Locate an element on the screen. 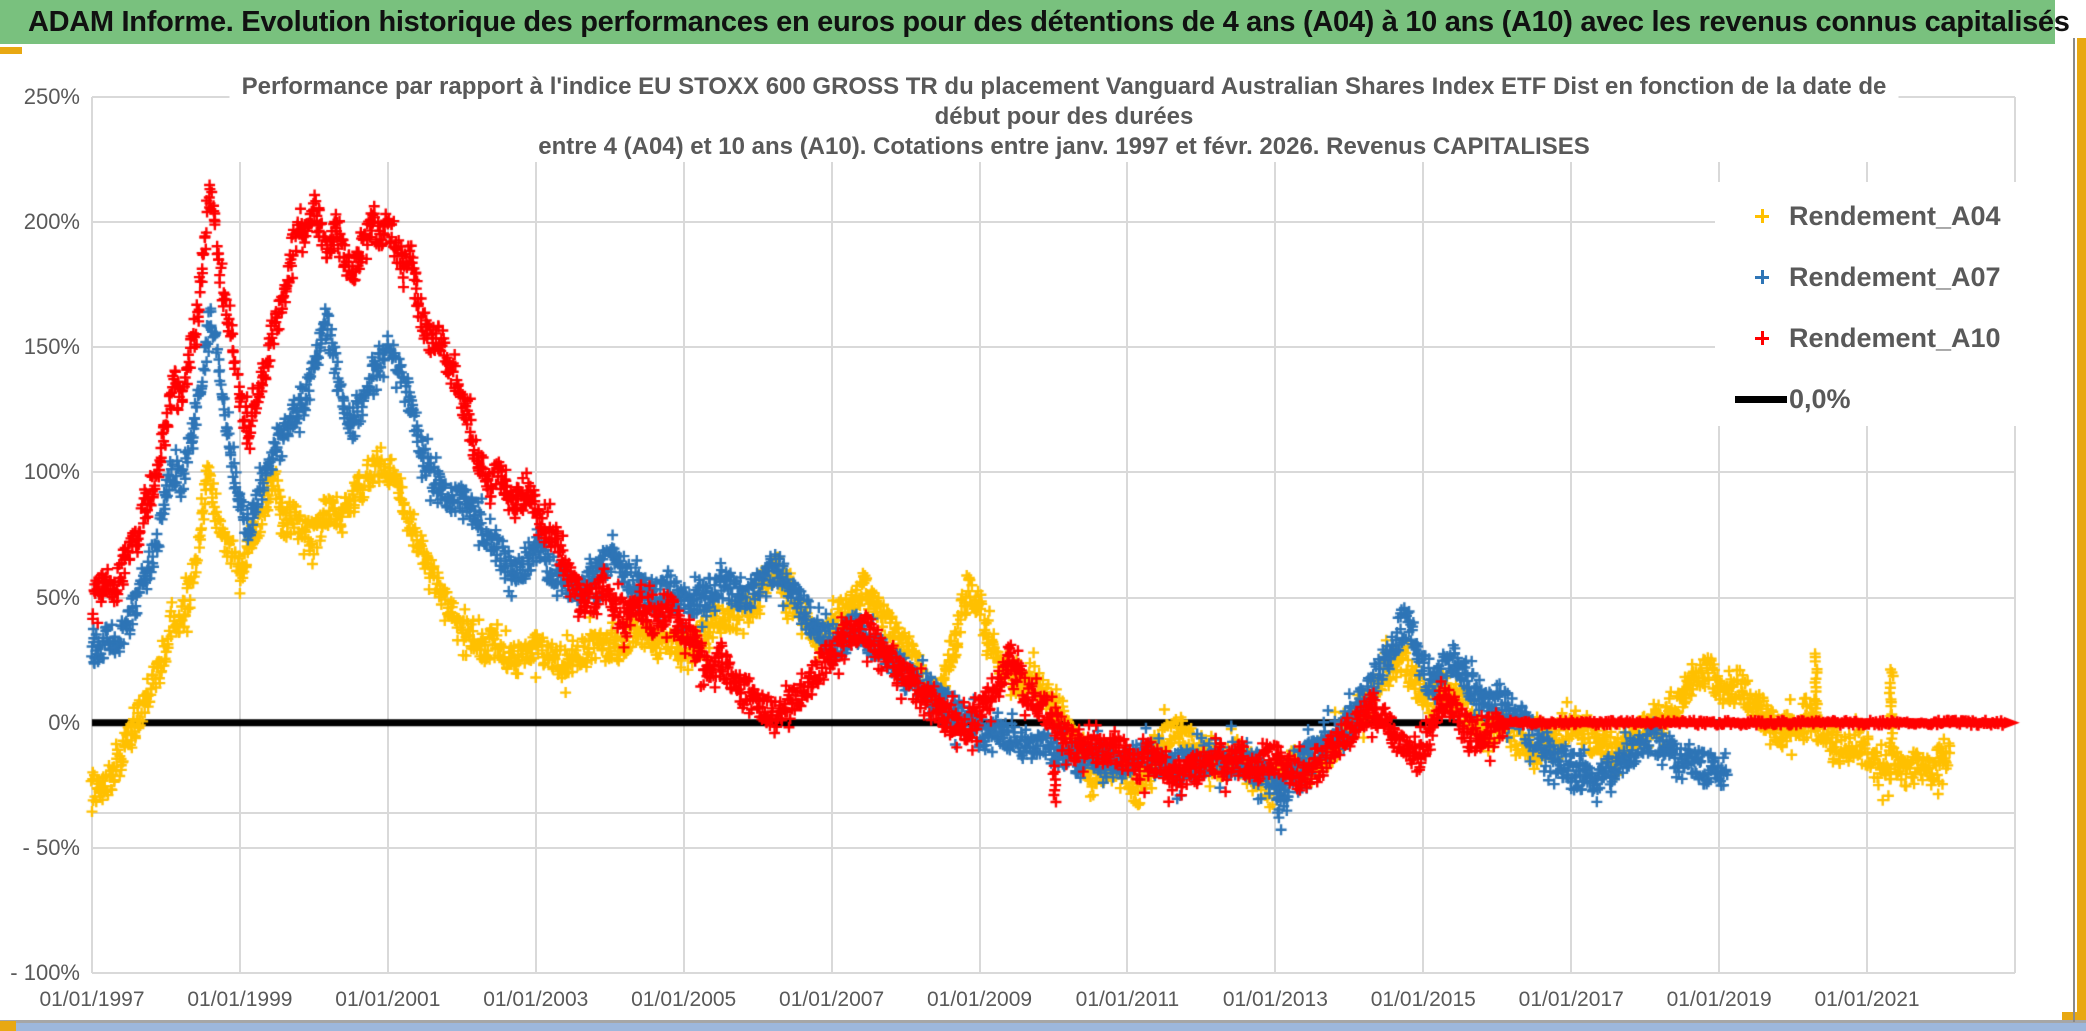  legend-item-rendement-a04: Rendement_A04 is located at coordinates (1893, 216).